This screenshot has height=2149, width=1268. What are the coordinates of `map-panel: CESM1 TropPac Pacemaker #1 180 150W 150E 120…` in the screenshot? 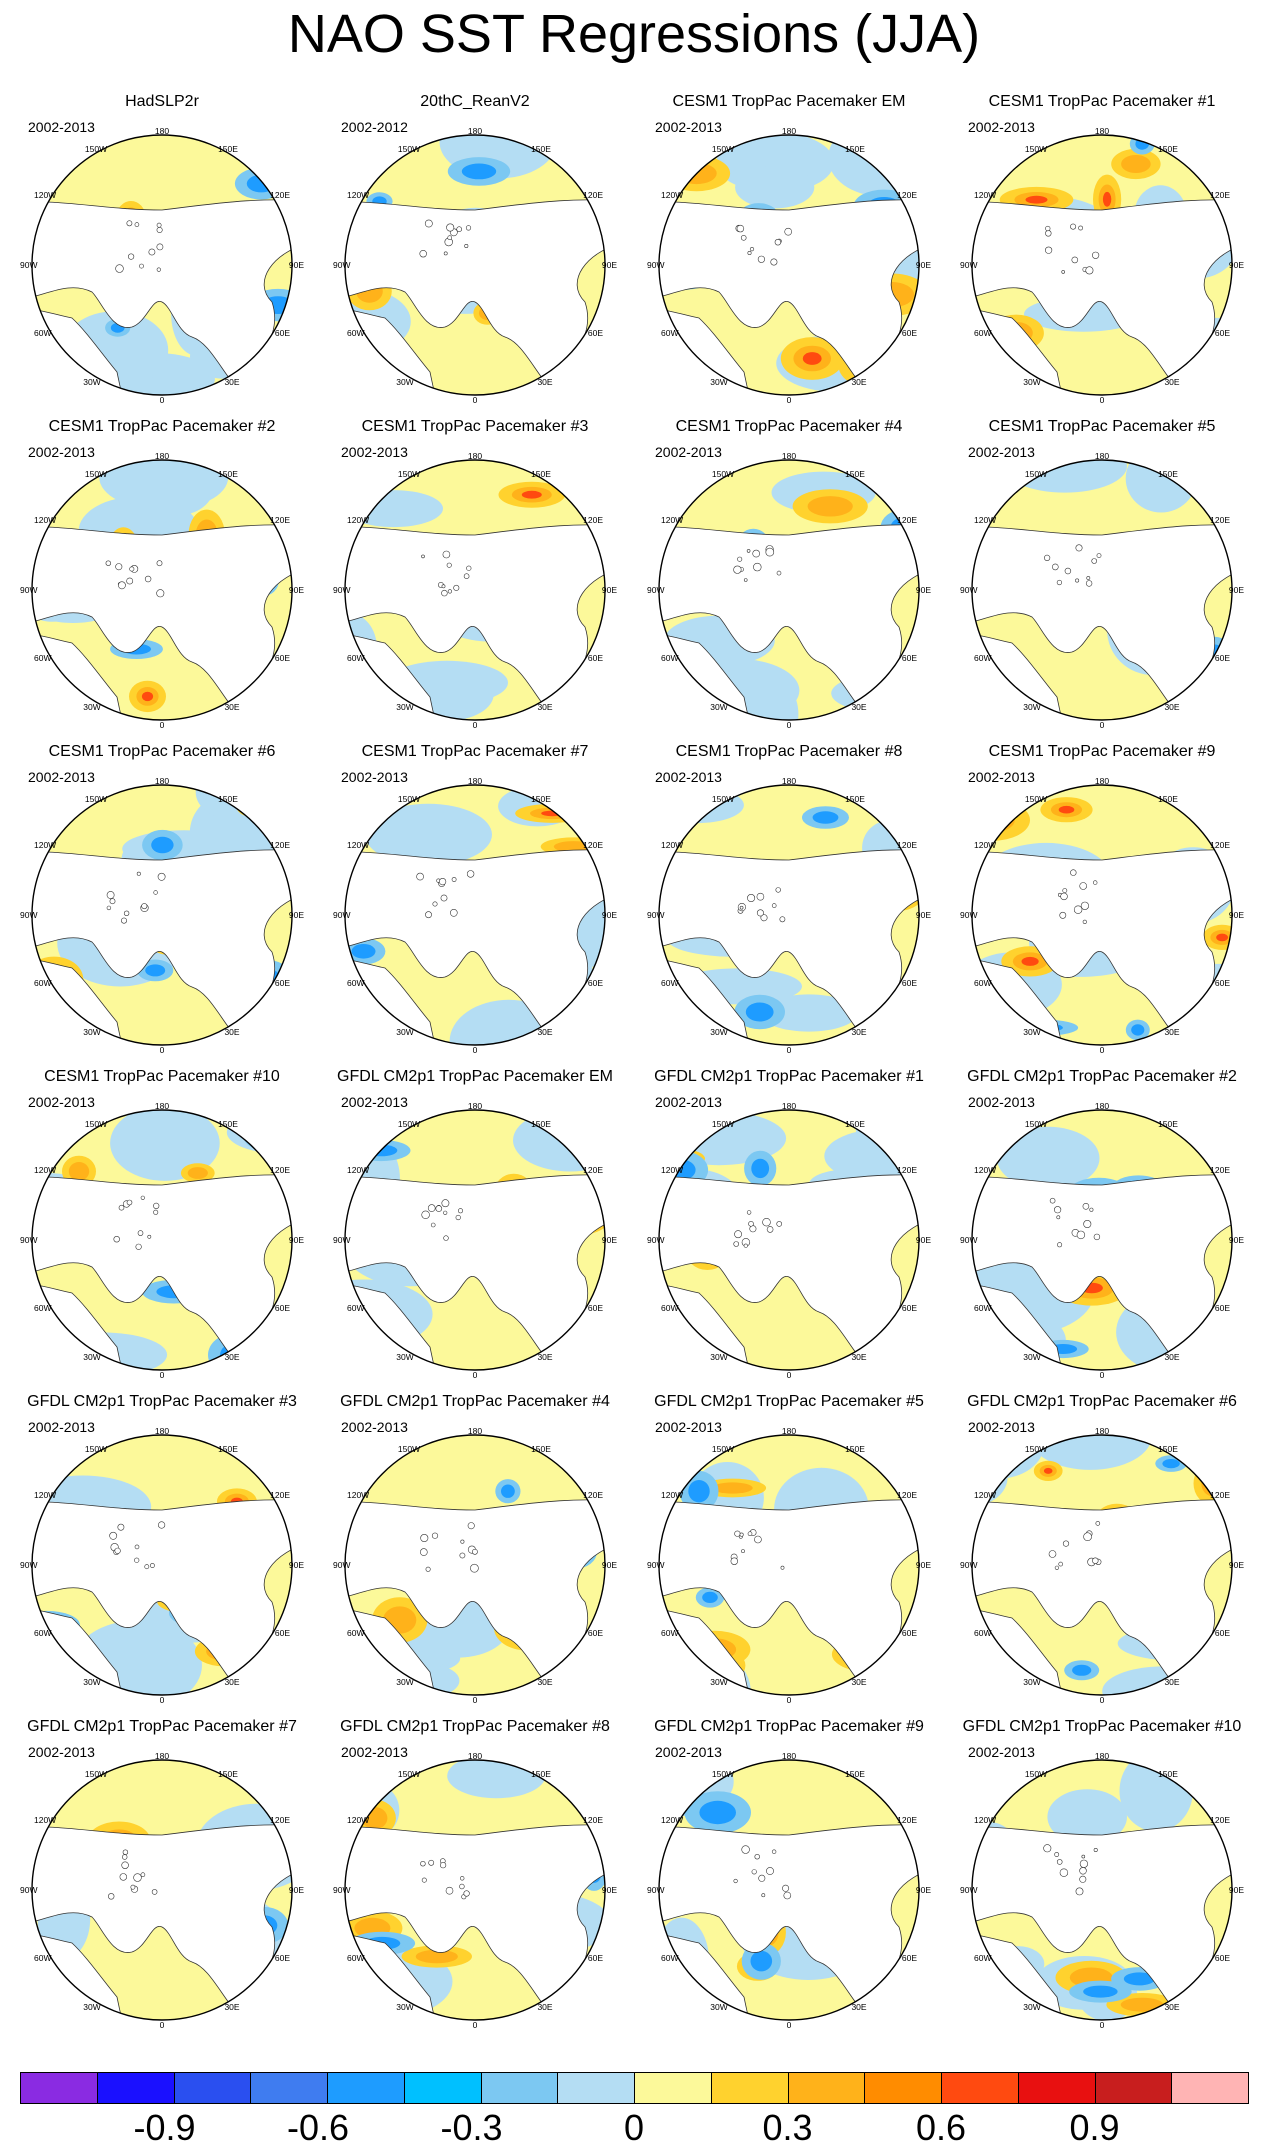 It's located at (1102, 252).